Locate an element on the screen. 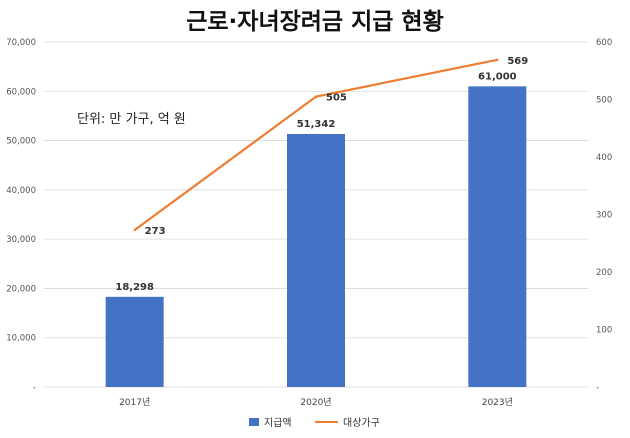 This screenshot has height=438, width=630. unit-note: 단위: 만 가구, 억 원 is located at coordinates (131, 119).